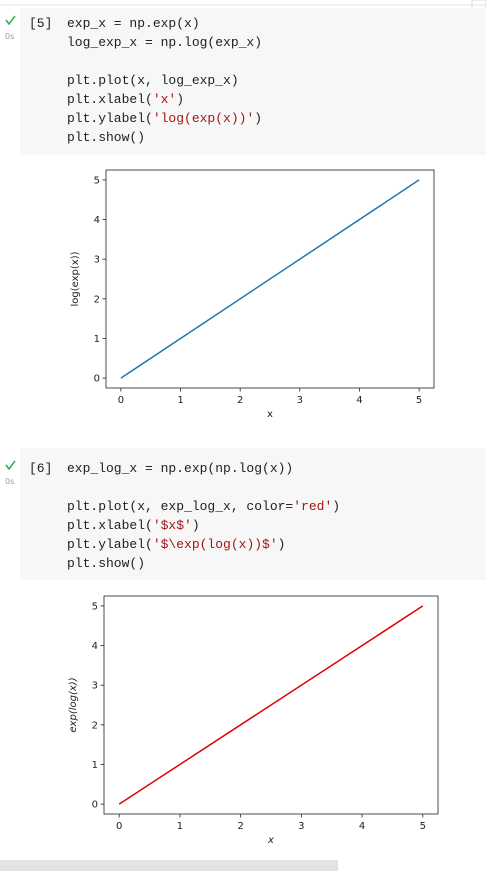  I want to click on code-cell, so click(253, 514).